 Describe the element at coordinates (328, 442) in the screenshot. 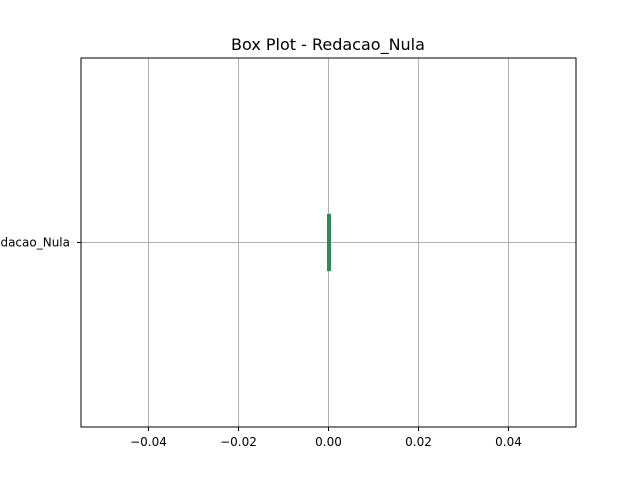

I see `x-tick-label: 0.00` at that location.